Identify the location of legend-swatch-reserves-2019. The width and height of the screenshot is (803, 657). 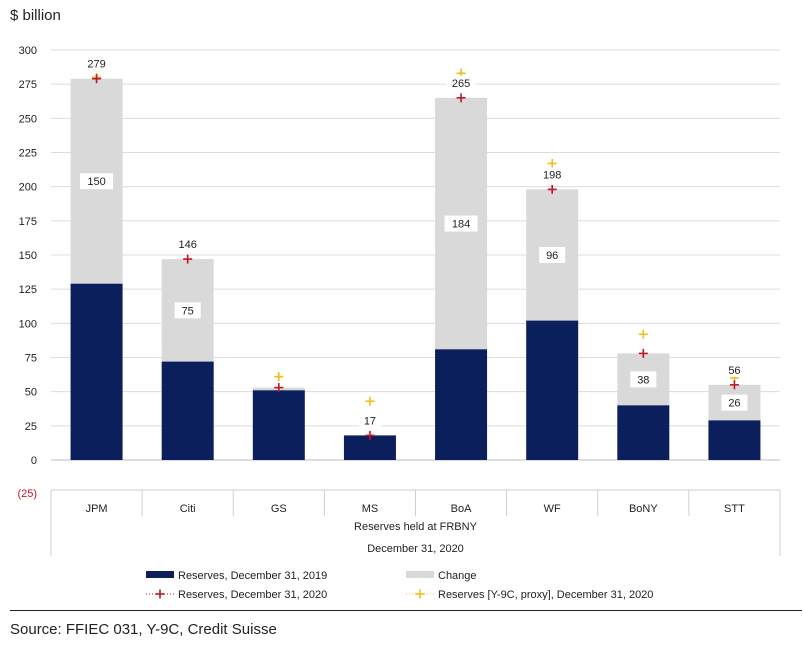
(160, 574).